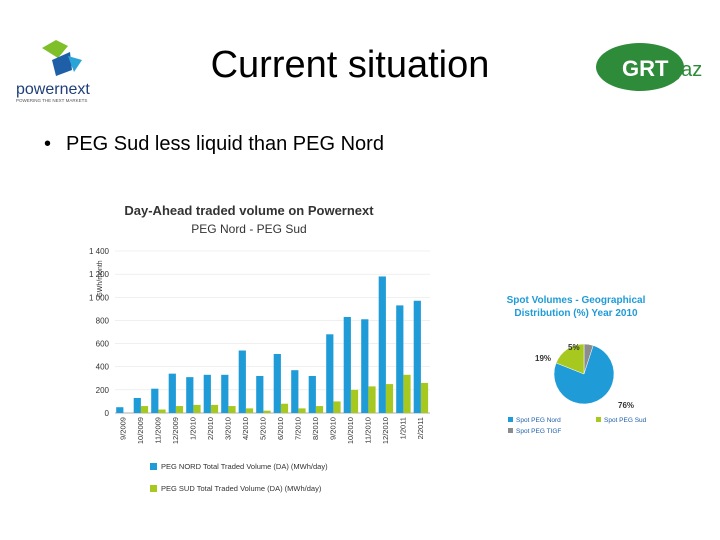 The height and width of the screenshot is (540, 720). Describe the element at coordinates (570, 359) in the screenshot. I see `pie-slice-peg-sud` at that location.